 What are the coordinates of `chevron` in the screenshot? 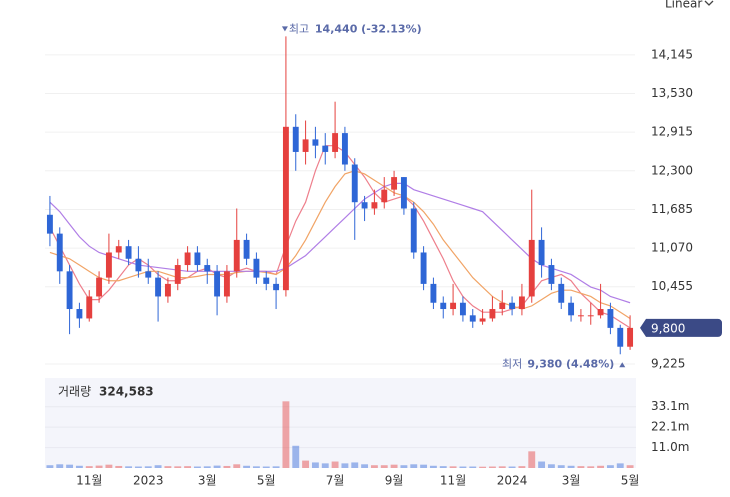 It's located at (709, 3).